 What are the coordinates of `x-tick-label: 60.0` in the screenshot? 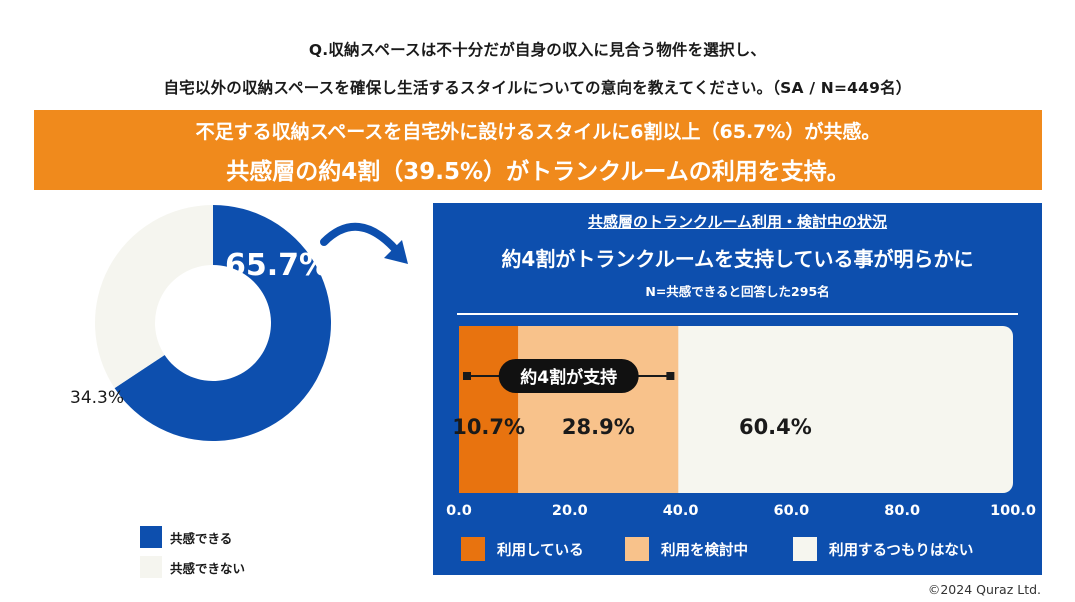 It's located at (792, 511).